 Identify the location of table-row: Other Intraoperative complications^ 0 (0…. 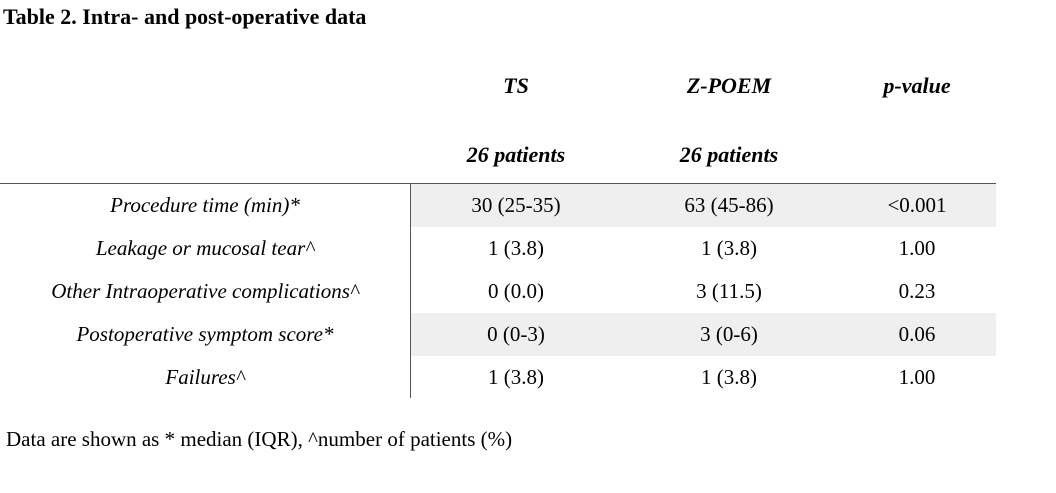
(498, 291).